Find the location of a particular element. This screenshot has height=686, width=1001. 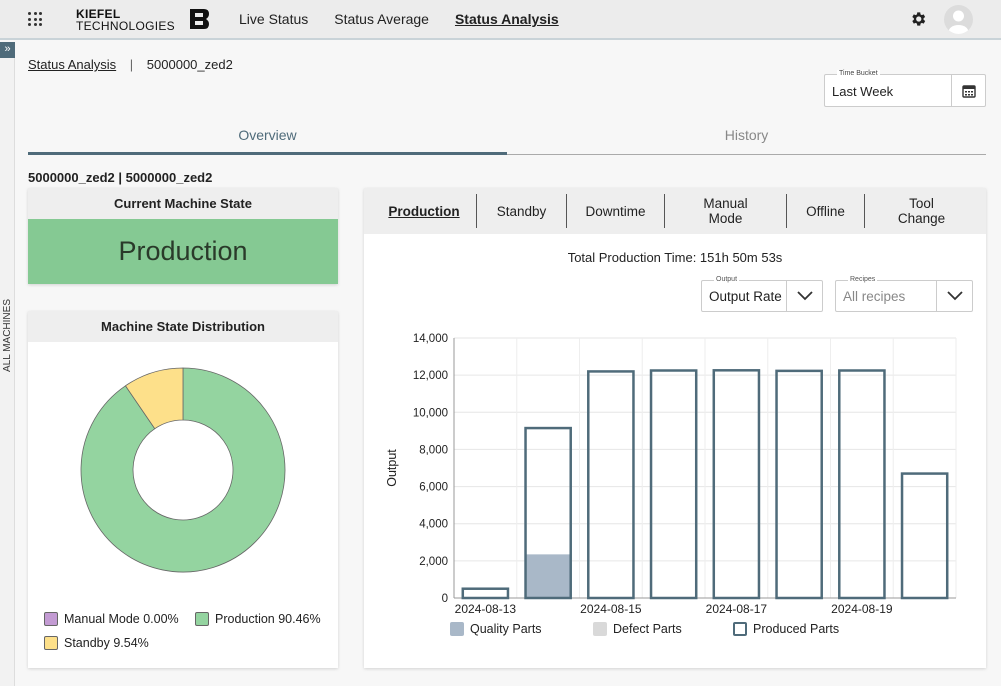

tab-label: Standby is located at coordinates (521, 211).